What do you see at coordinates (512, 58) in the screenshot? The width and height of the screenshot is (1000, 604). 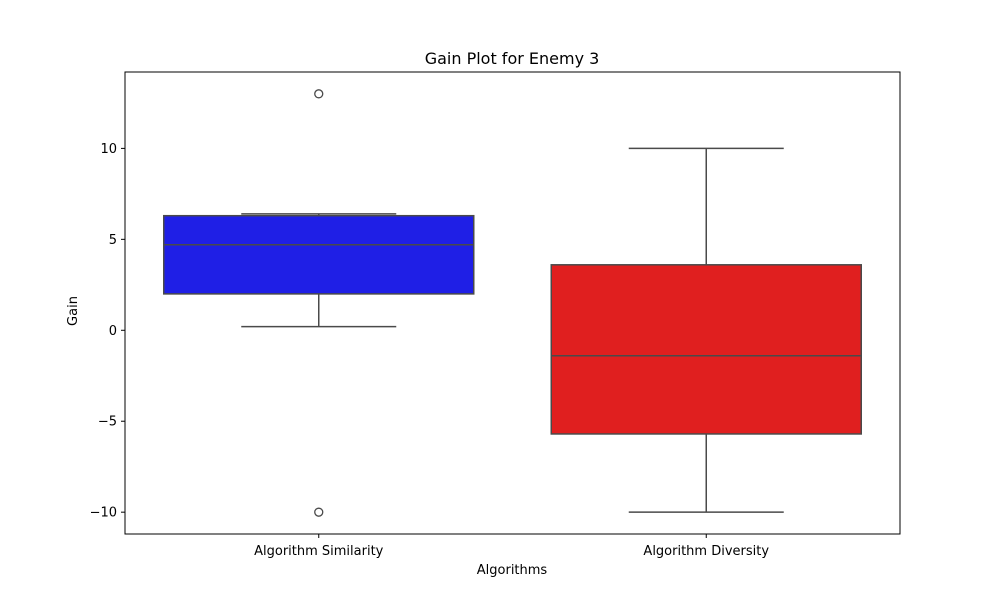 I see `chart-title: Gain Plot for Enemy 3` at bounding box center [512, 58].